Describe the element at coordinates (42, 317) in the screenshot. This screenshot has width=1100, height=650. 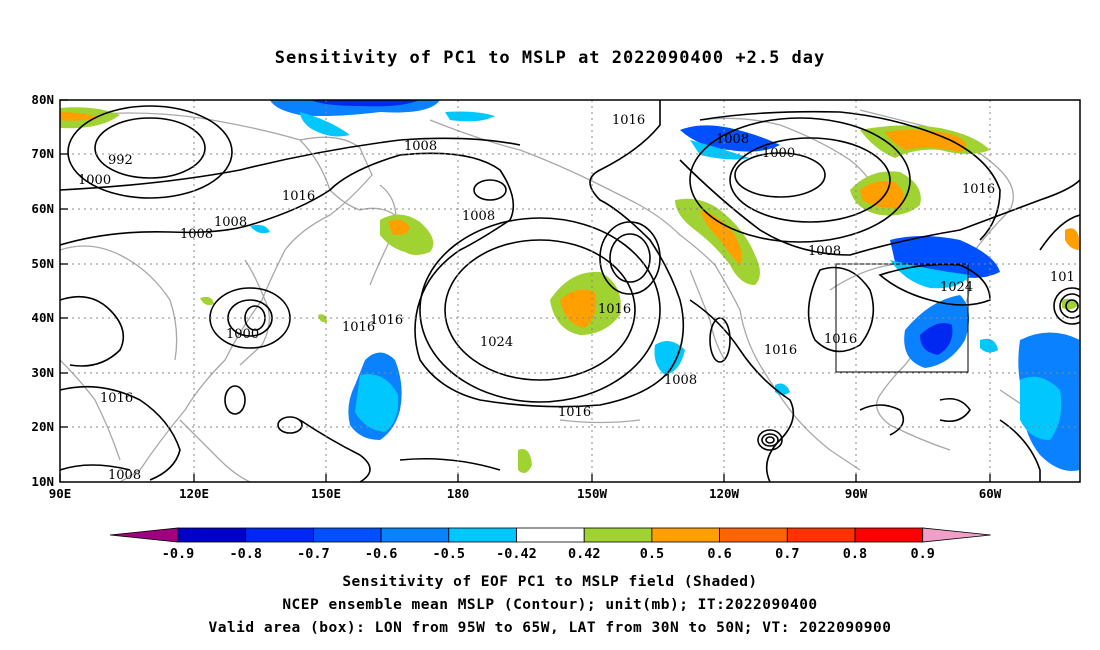
I see `lat-label: 40N` at that location.